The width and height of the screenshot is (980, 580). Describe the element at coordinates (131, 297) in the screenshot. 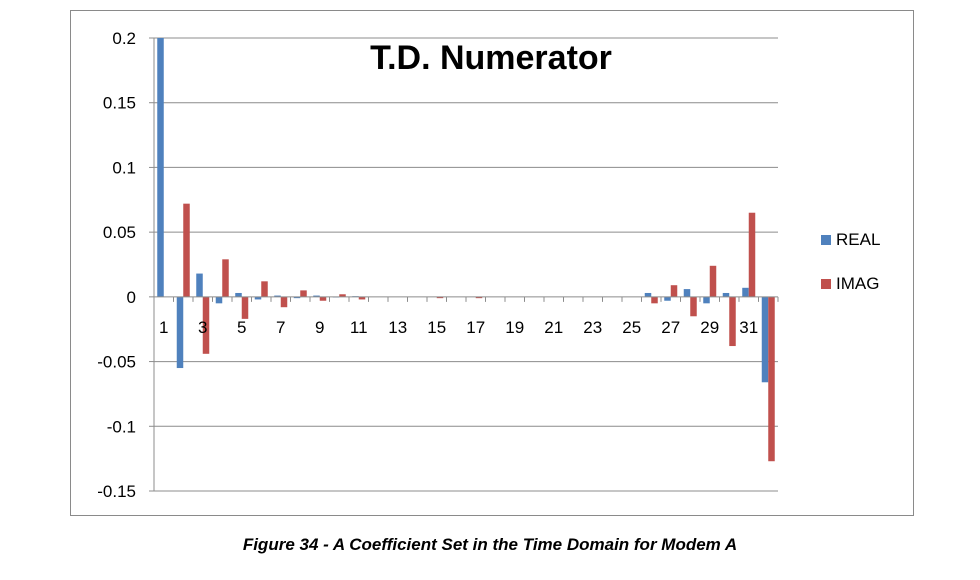

I see `y-tick-label: 0` at that location.